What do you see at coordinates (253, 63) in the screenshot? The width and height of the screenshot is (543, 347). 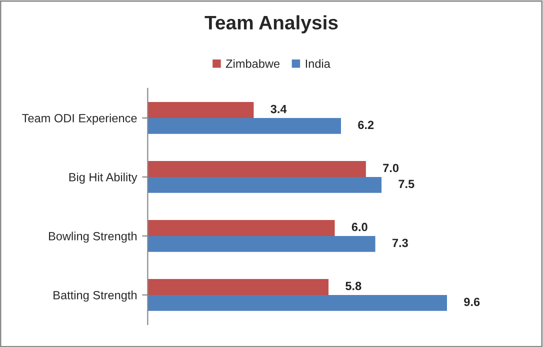 I see `legend-label: Zimbabwe` at bounding box center [253, 63].